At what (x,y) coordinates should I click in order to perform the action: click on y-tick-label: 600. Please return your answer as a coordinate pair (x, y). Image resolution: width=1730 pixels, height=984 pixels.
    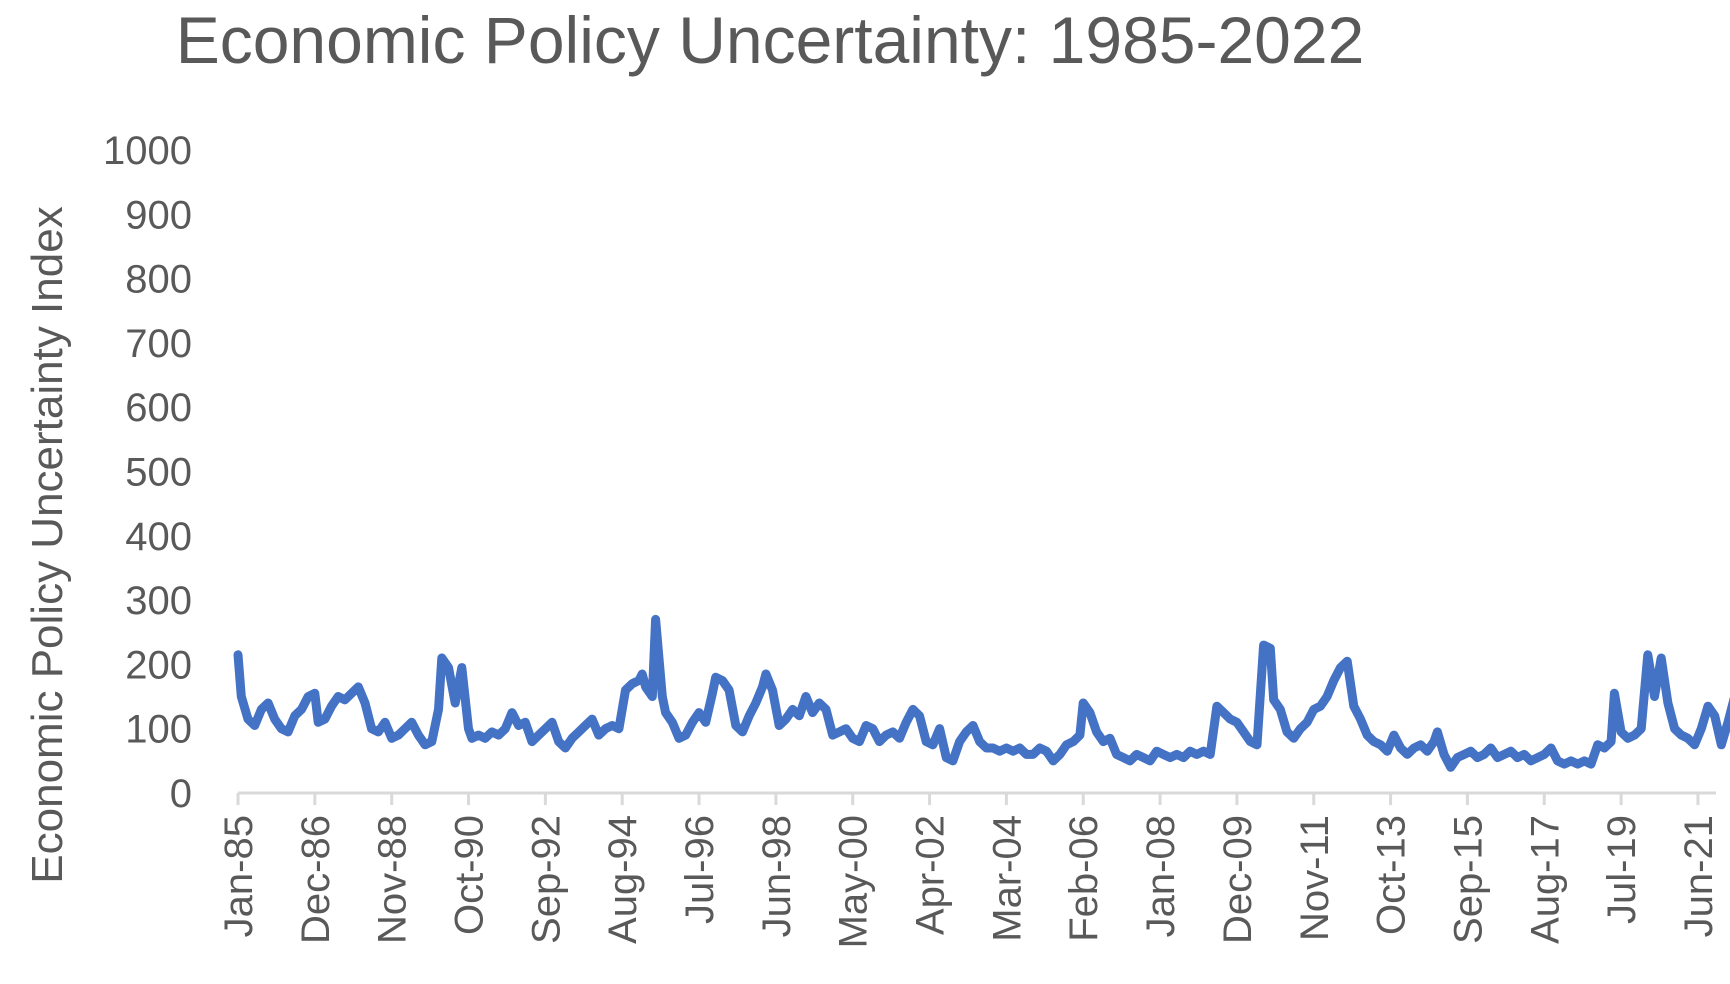
    Looking at the image, I should click on (158, 408).